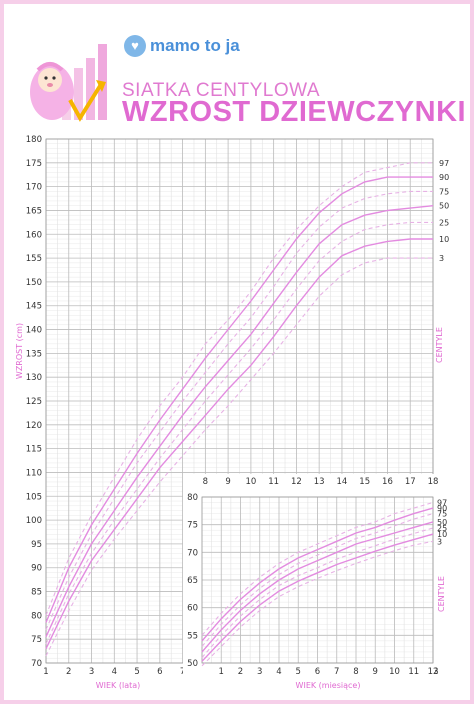 The image size is (474, 704). I want to click on x-tick-label: 15, so click(364, 482).